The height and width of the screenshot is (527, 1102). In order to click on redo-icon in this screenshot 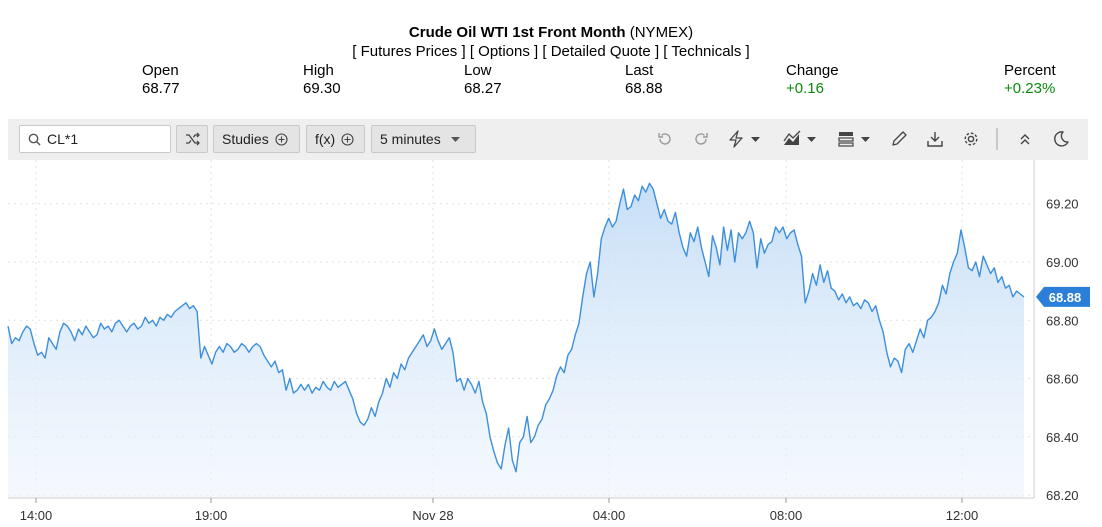, I will do `click(701, 139)`.